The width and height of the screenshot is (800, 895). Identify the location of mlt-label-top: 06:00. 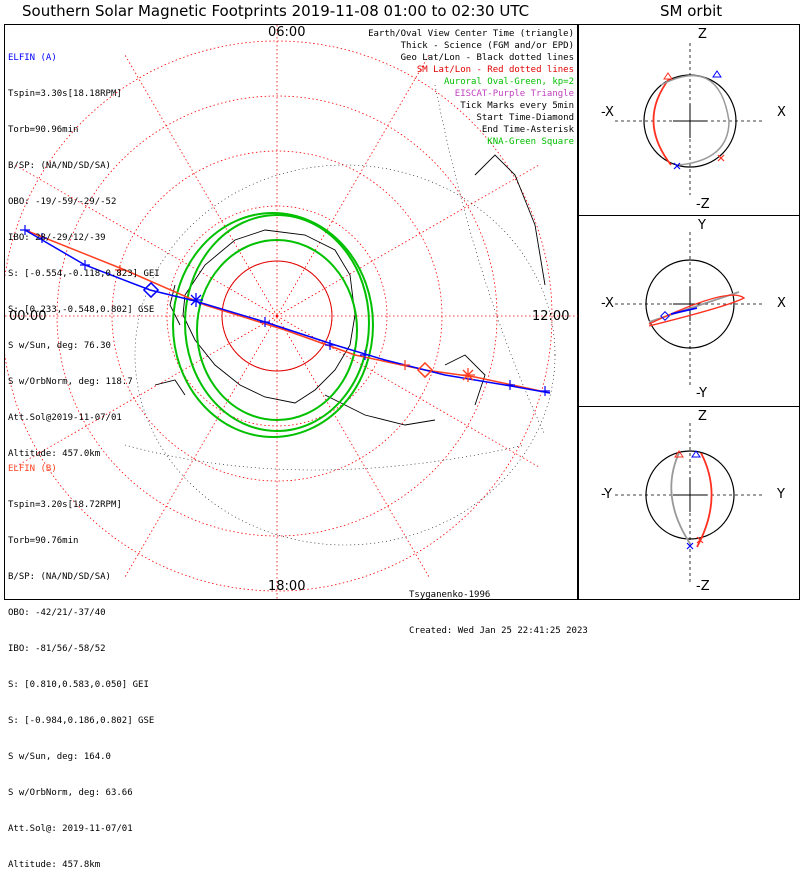
(287, 32).